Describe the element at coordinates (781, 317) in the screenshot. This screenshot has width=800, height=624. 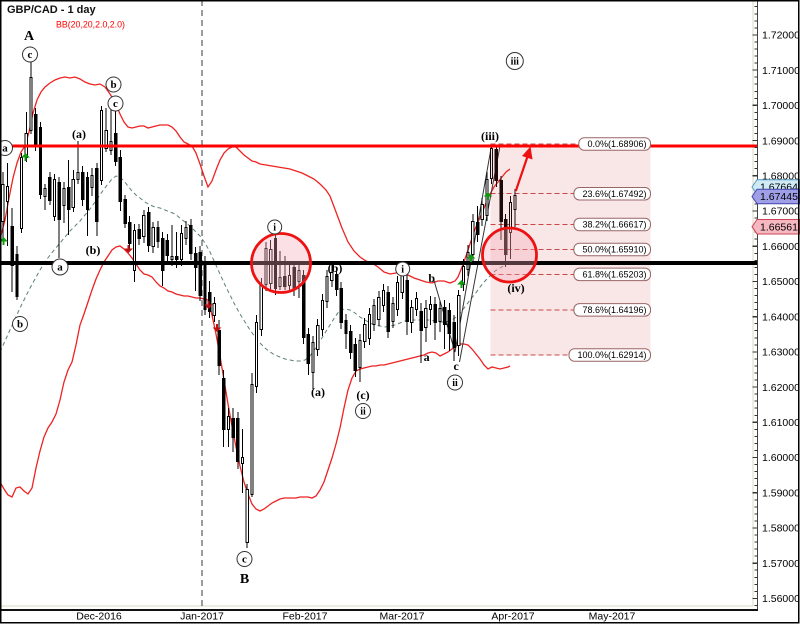
I see `svg-text: 1.64000` at that location.